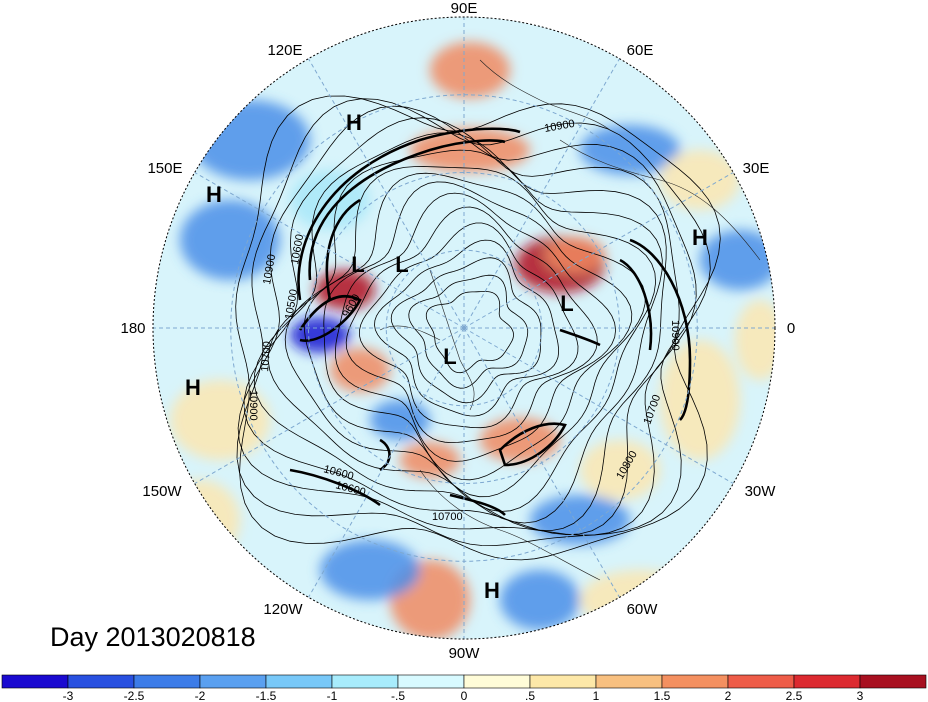  Describe the element at coordinates (200, 695) in the screenshot. I see `colorbar-tick-label: -2` at that location.